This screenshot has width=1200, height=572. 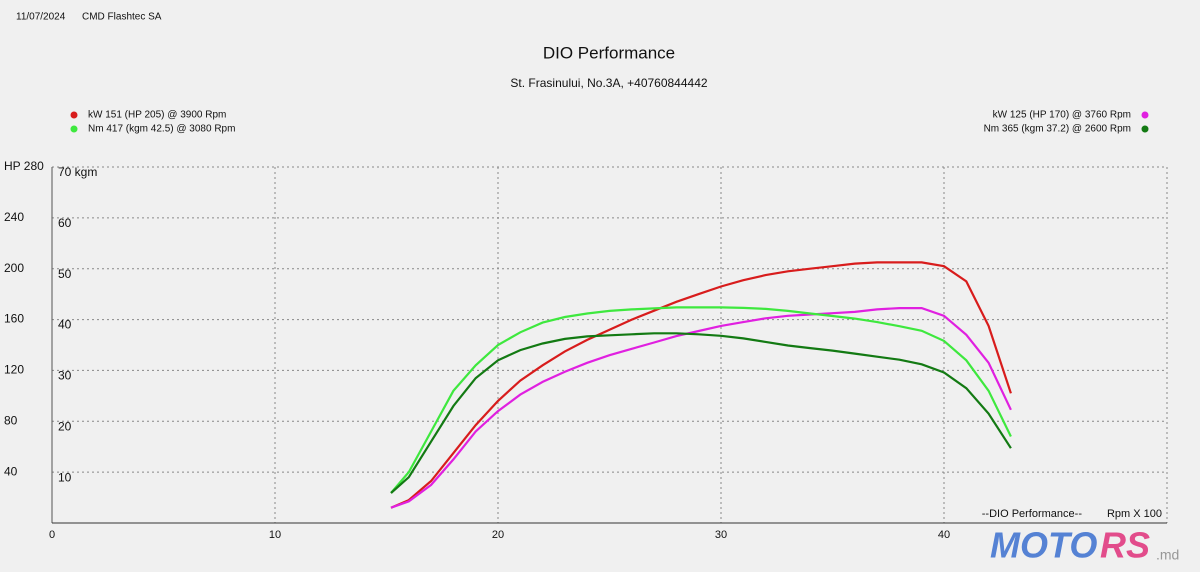 What do you see at coordinates (65, 274) in the screenshot?
I see `y2-tick-label: 50` at bounding box center [65, 274].